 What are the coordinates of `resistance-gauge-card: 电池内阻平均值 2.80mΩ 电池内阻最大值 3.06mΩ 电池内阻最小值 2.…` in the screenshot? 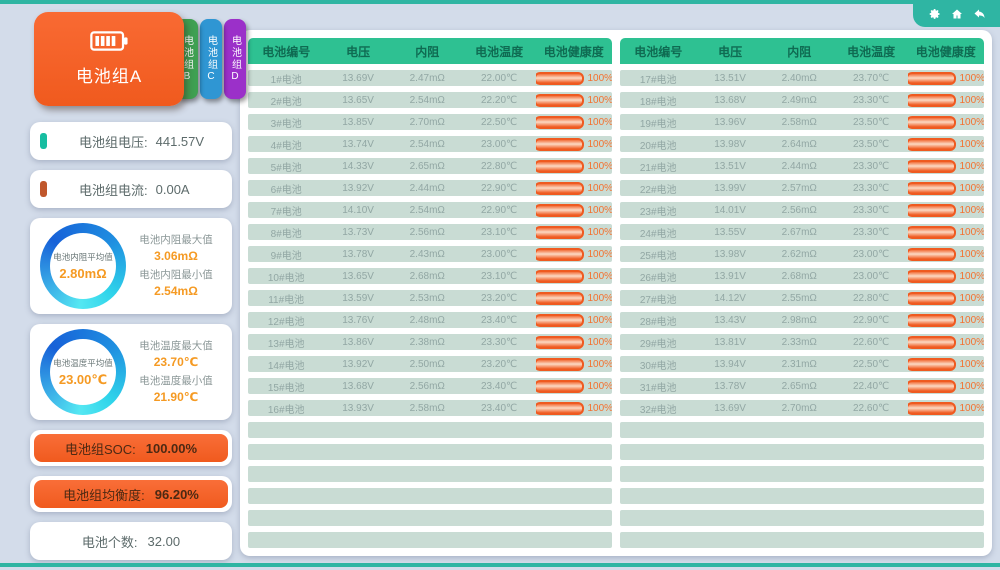 It's located at (131, 266).